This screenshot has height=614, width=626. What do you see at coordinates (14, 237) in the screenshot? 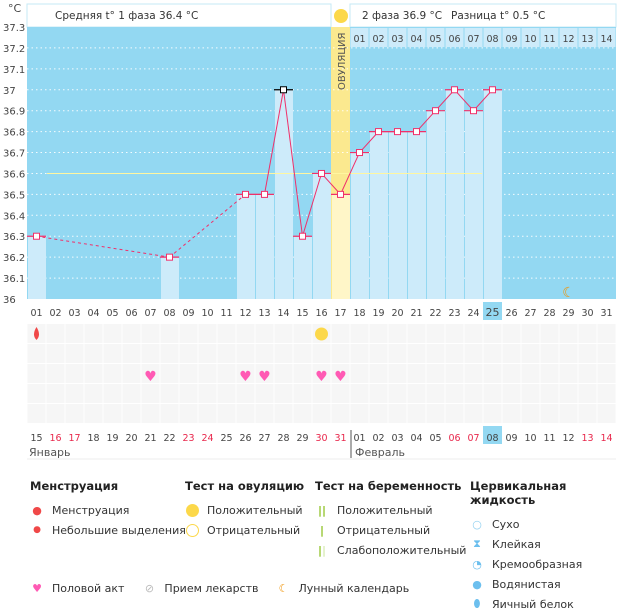
I see `y-tick-label: 36.3` at bounding box center [14, 237].